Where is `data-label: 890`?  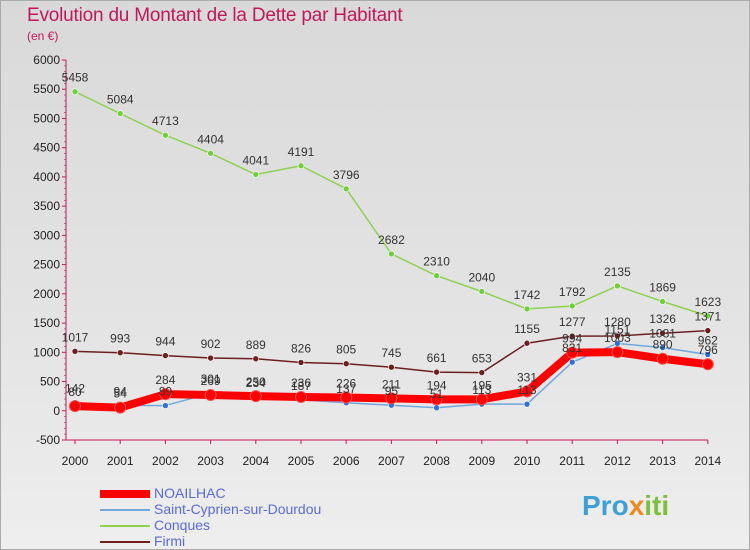 data-label: 890 is located at coordinates (663, 345).